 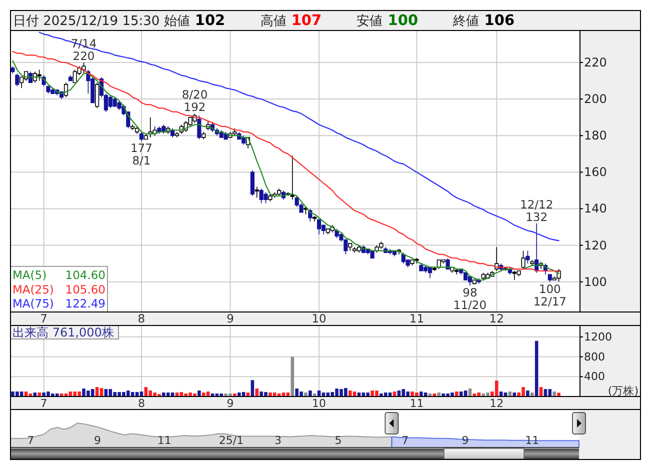 I want to click on y-tick-label: 800, so click(x=594, y=357).